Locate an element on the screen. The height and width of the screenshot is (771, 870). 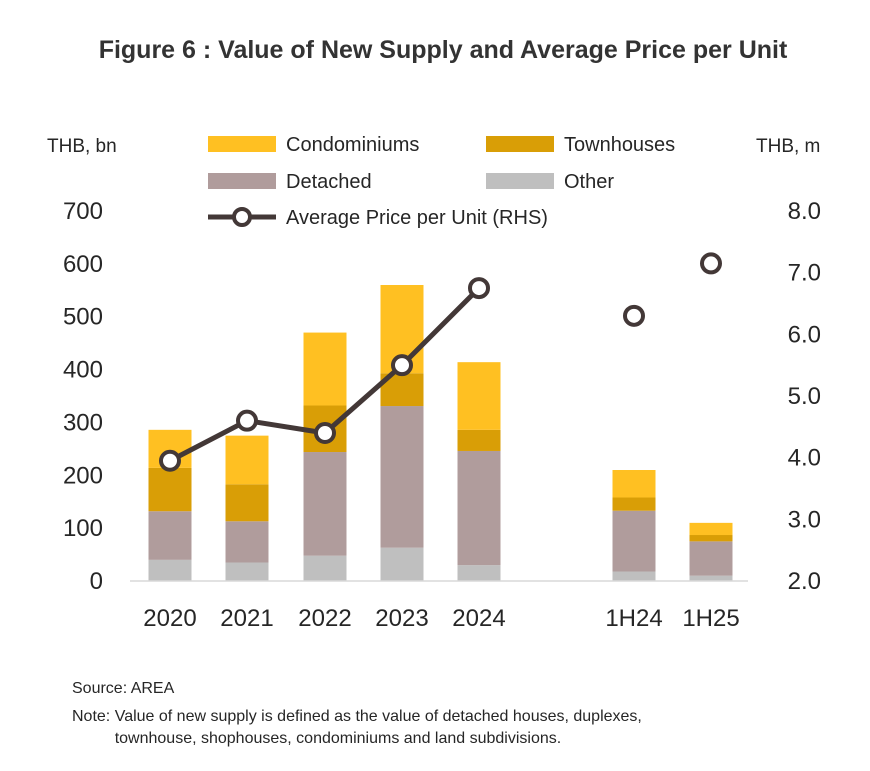
right-axis-unit: THB, m is located at coordinates (788, 146).